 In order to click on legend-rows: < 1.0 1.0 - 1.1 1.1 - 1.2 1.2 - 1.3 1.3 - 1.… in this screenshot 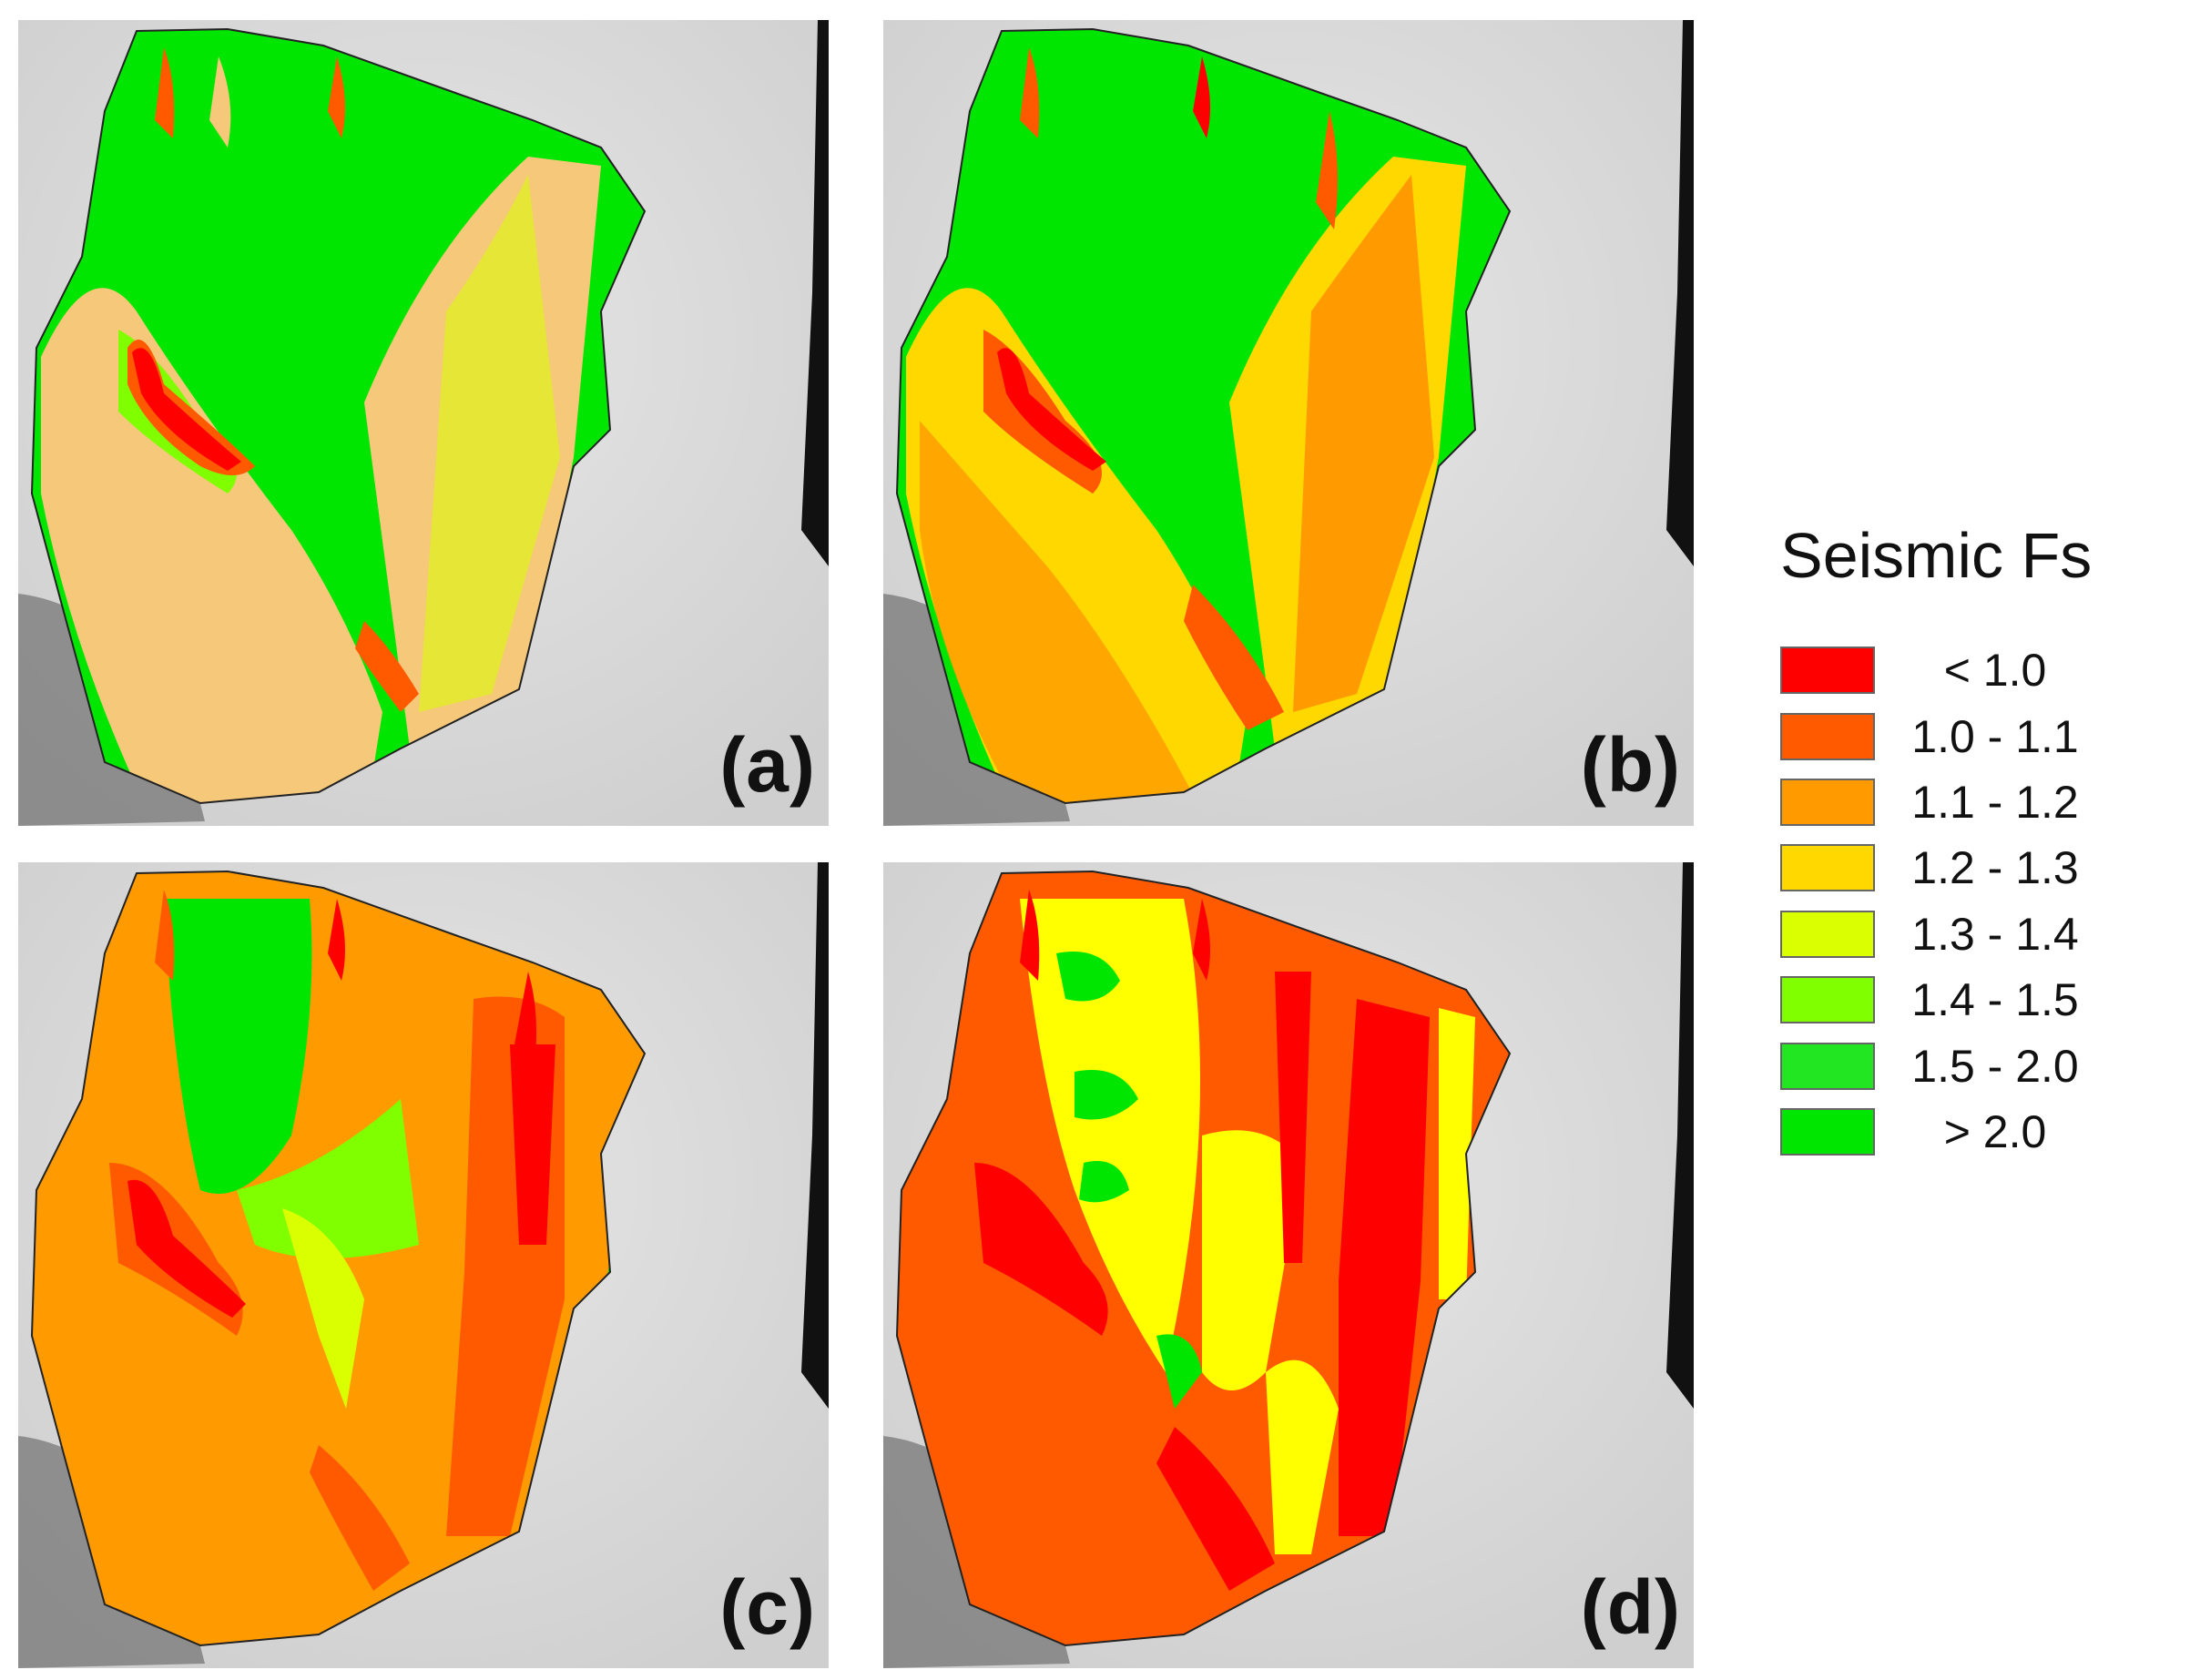, I will do `click(1981, 901)`.